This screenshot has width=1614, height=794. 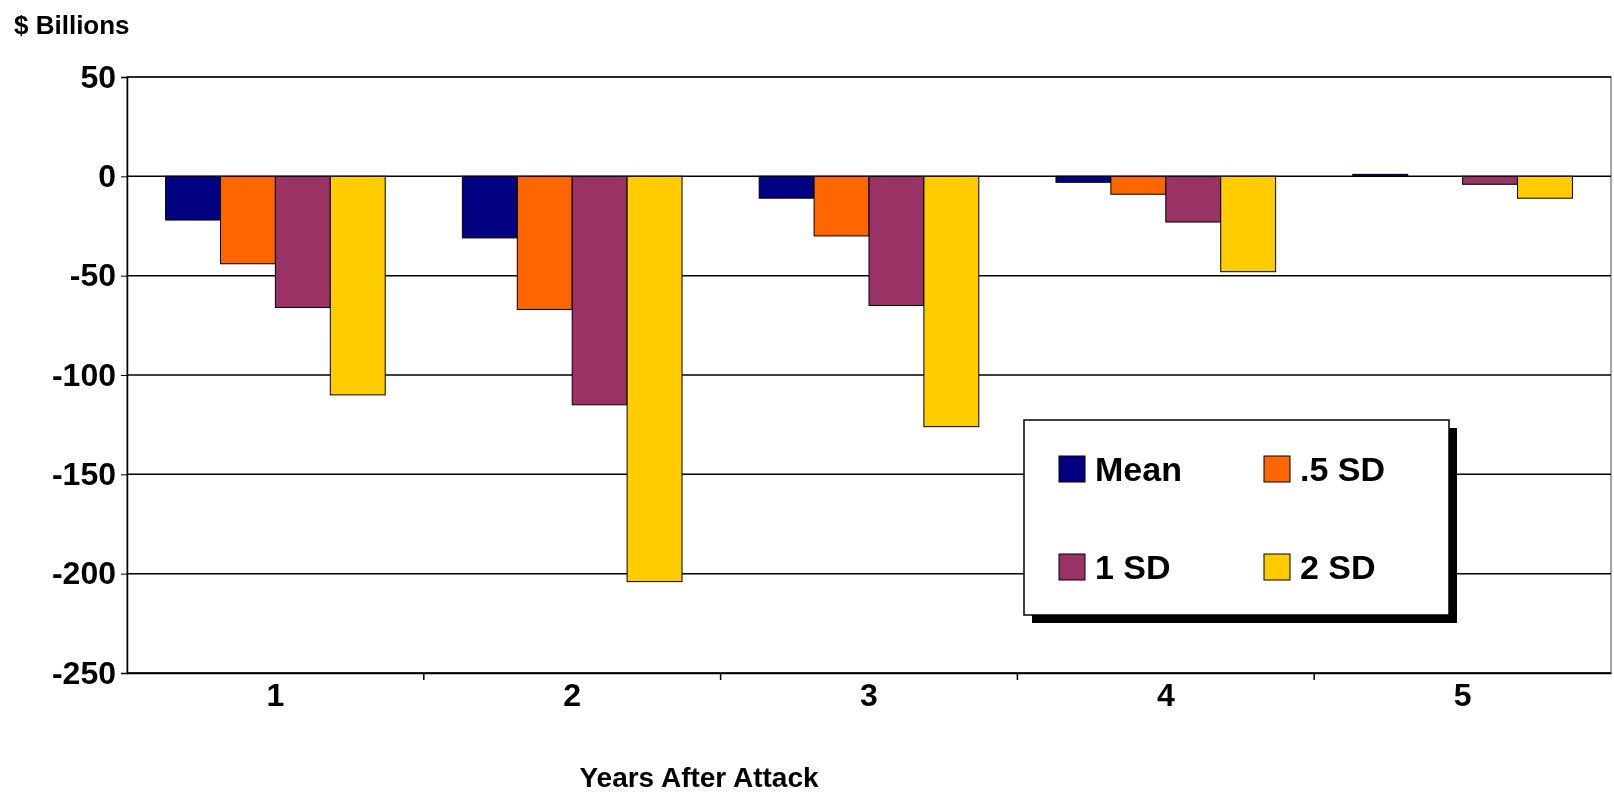 What do you see at coordinates (72, 25) in the screenshot?
I see `y-axis-title: $ Billions` at bounding box center [72, 25].